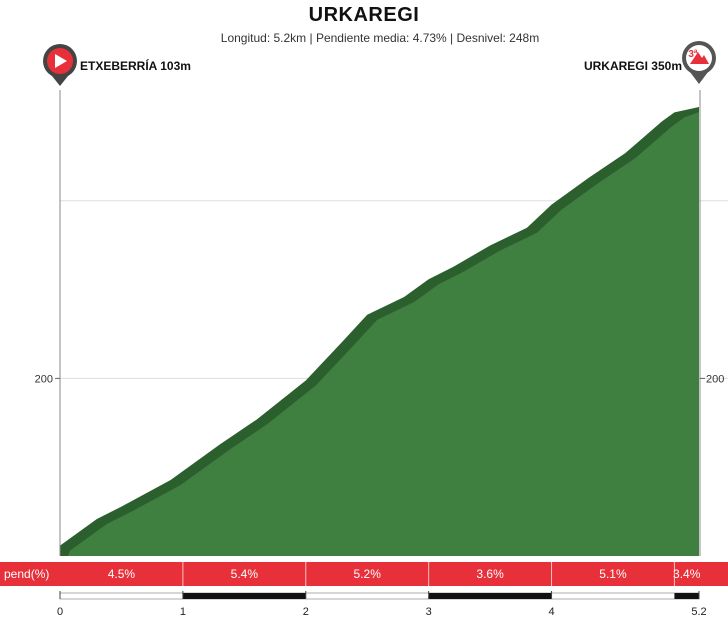 Image resolution: width=728 pixels, height=623 pixels. I want to click on x-tick-label: 4, so click(551, 612).